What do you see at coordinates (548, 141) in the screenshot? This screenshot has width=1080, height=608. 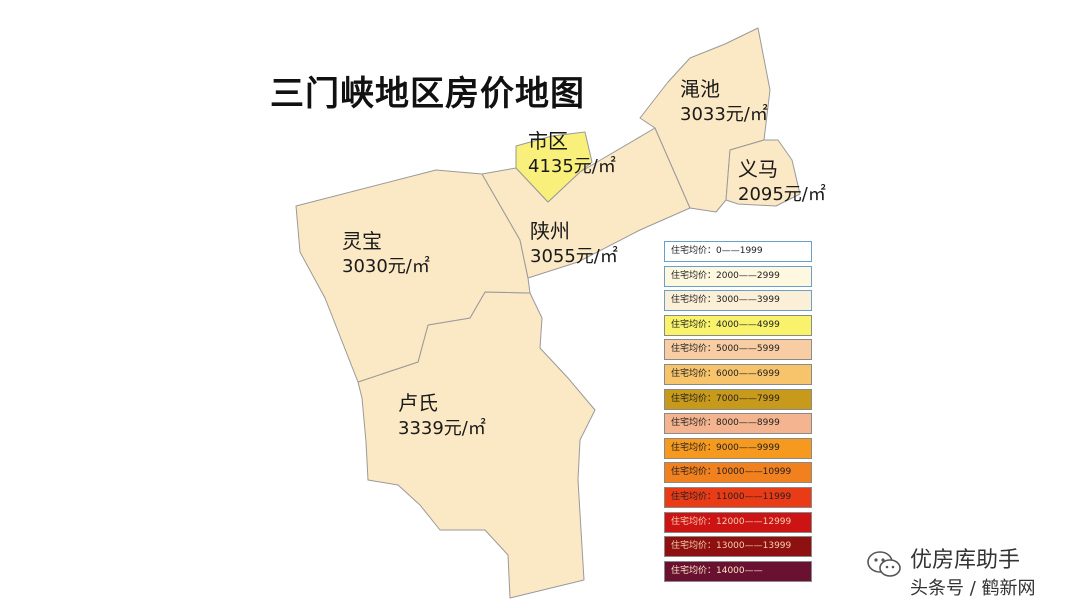 I see `region-name: 市区` at bounding box center [548, 141].